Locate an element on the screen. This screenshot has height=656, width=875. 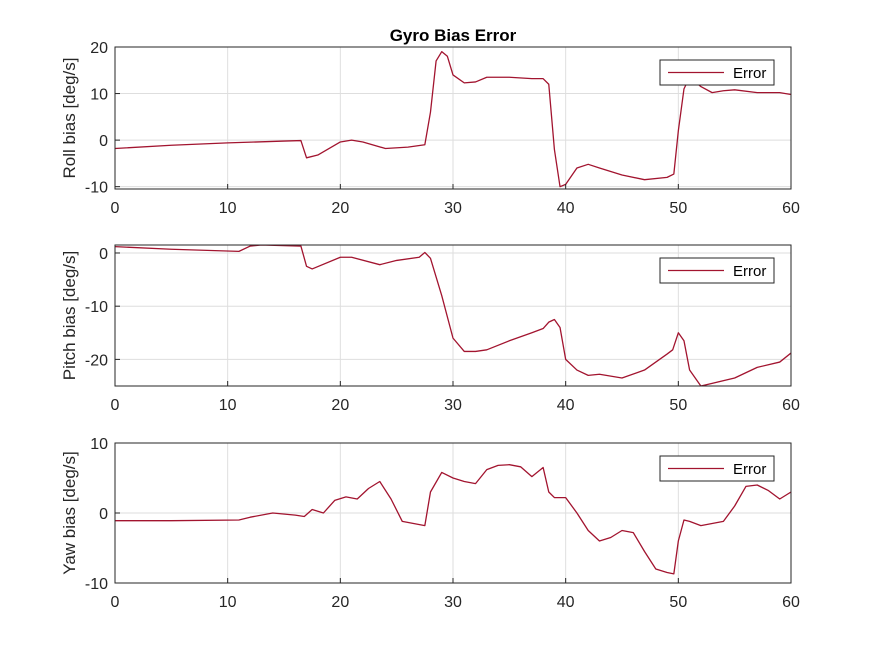
figure-title: Gyro Bias Error is located at coordinates (453, 35).